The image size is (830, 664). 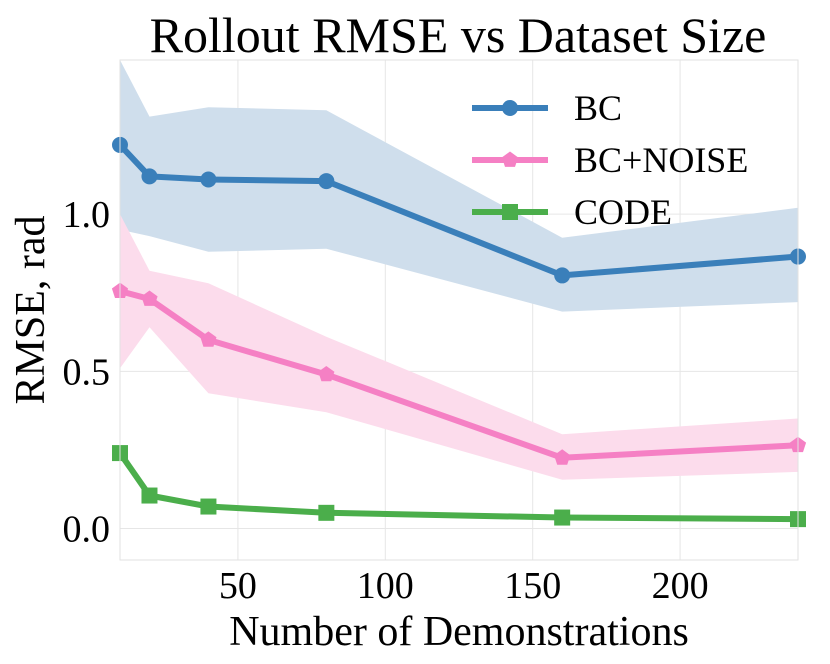 I want to click on legend-marker-bc-noise, so click(x=510, y=159).